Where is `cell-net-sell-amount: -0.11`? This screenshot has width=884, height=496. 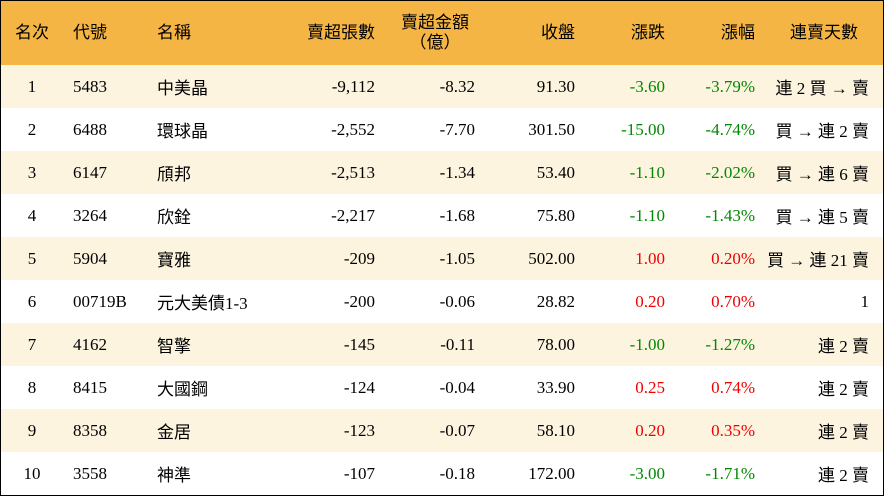 cell-net-sell-amount: -0.11 is located at coordinates (457, 344).